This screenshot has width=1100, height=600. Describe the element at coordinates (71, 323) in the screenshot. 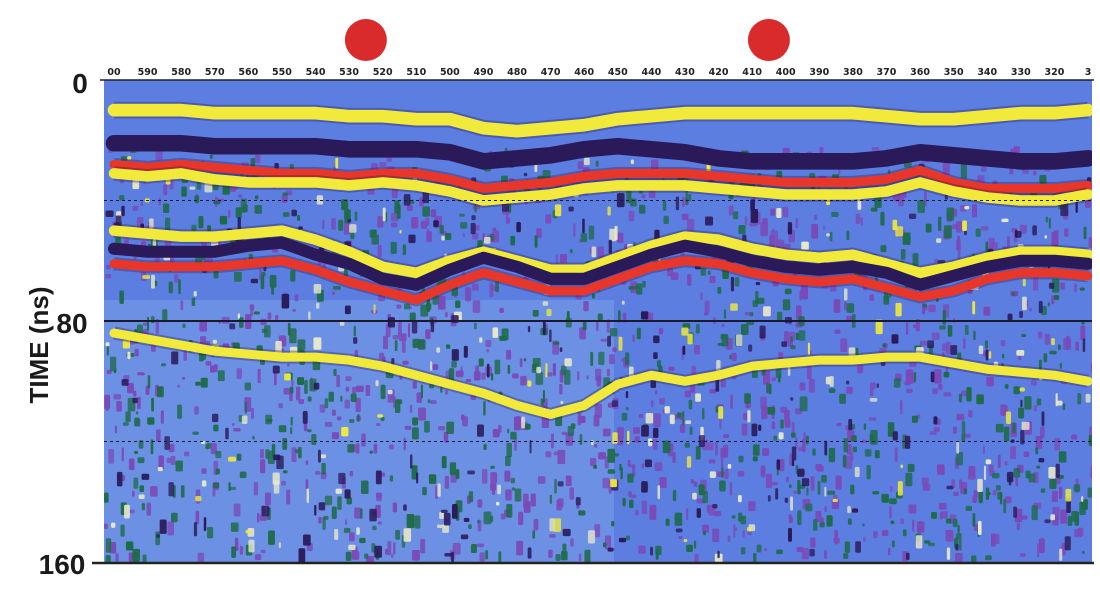

I see `y-tick-label: 80` at that location.